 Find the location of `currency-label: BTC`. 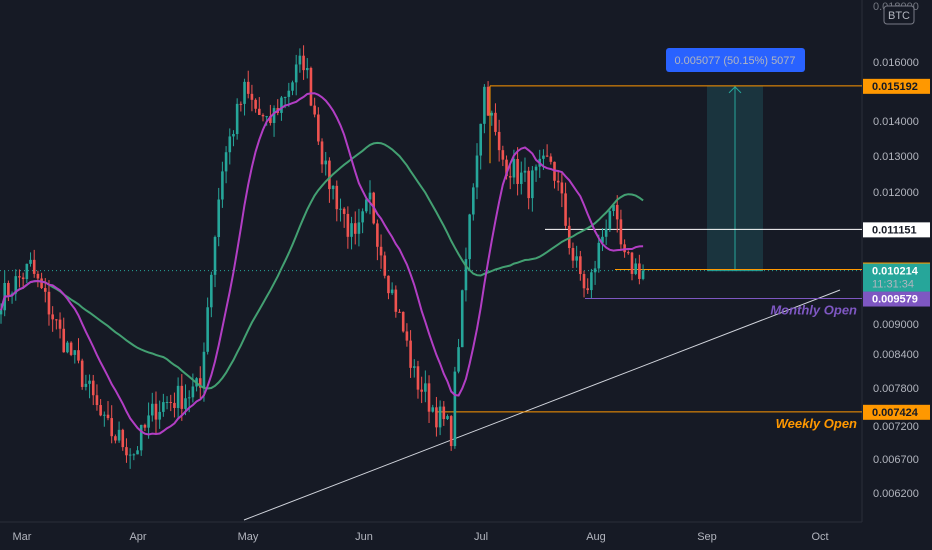

currency-label: BTC is located at coordinates (899, 16).